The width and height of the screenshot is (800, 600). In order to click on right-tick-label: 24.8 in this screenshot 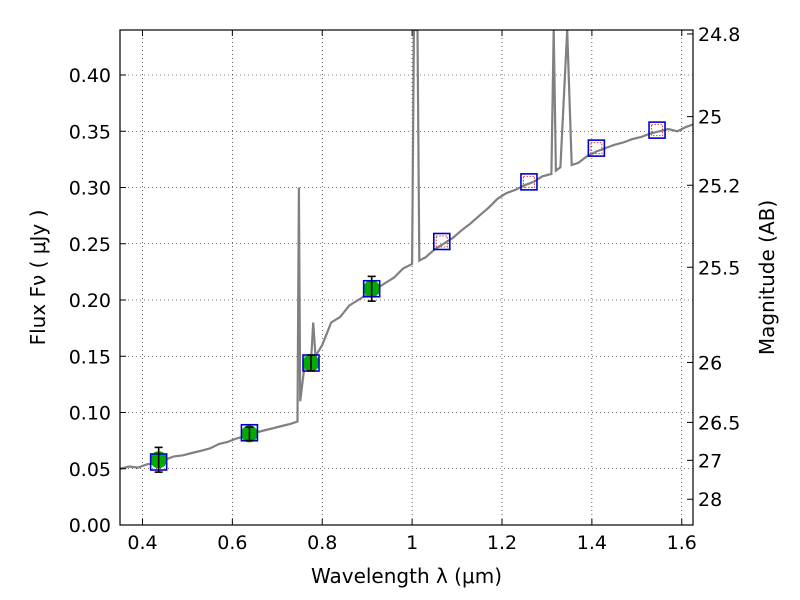, I will do `click(719, 35)`.